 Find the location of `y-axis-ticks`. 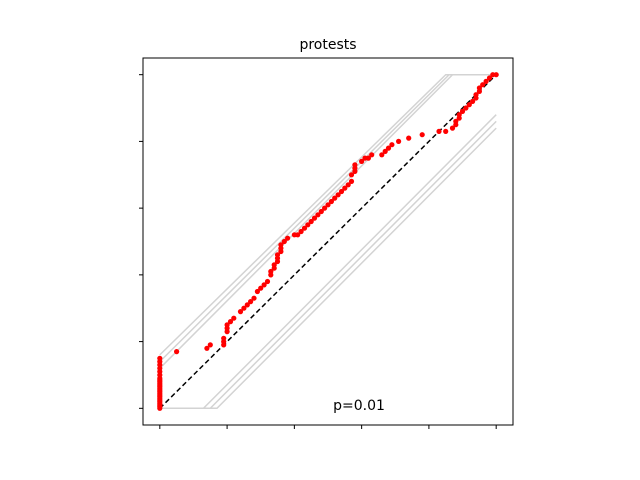

y-axis-ticks is located at coordinates (141, 241).